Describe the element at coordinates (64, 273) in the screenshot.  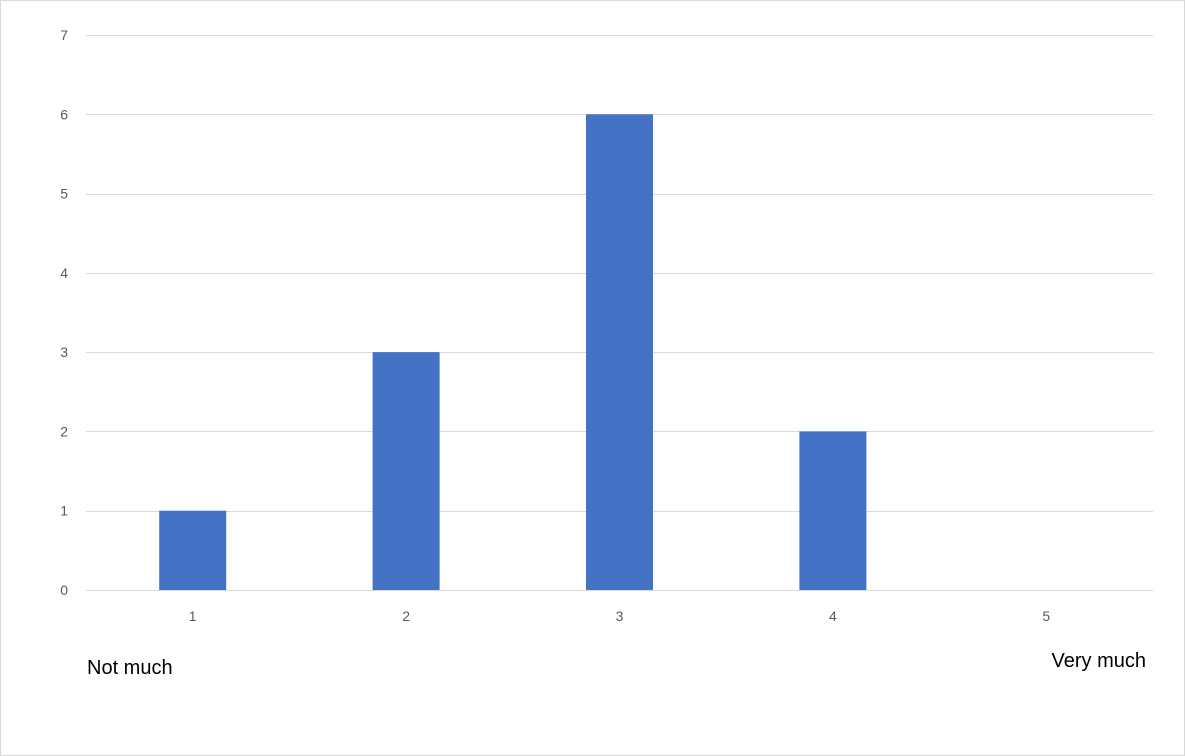
I see `y-tick-label: 4` at that location.